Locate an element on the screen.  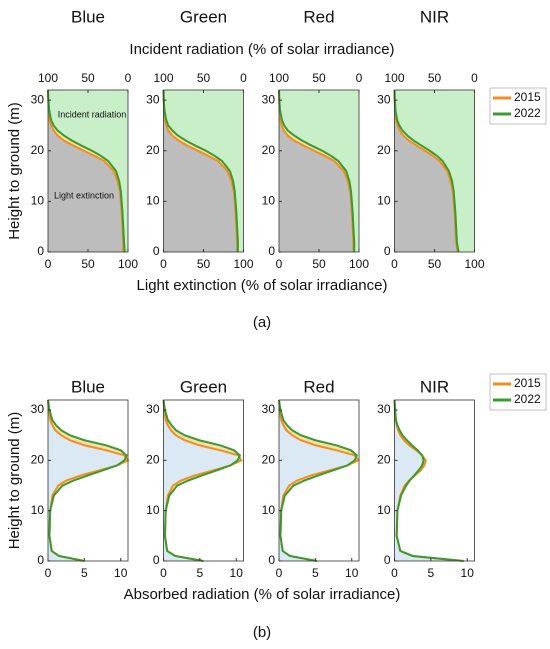
caption: (b) is located at coordinates (262, 632).